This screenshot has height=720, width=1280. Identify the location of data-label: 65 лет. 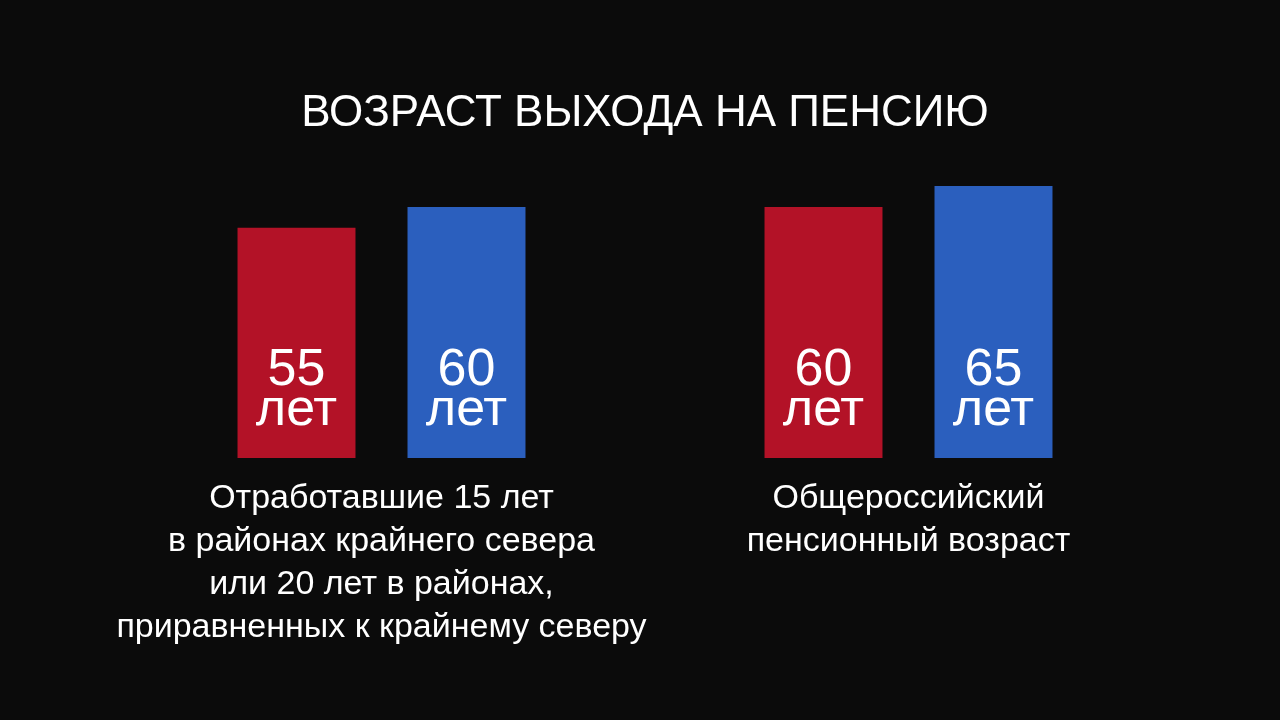
(993, 387).